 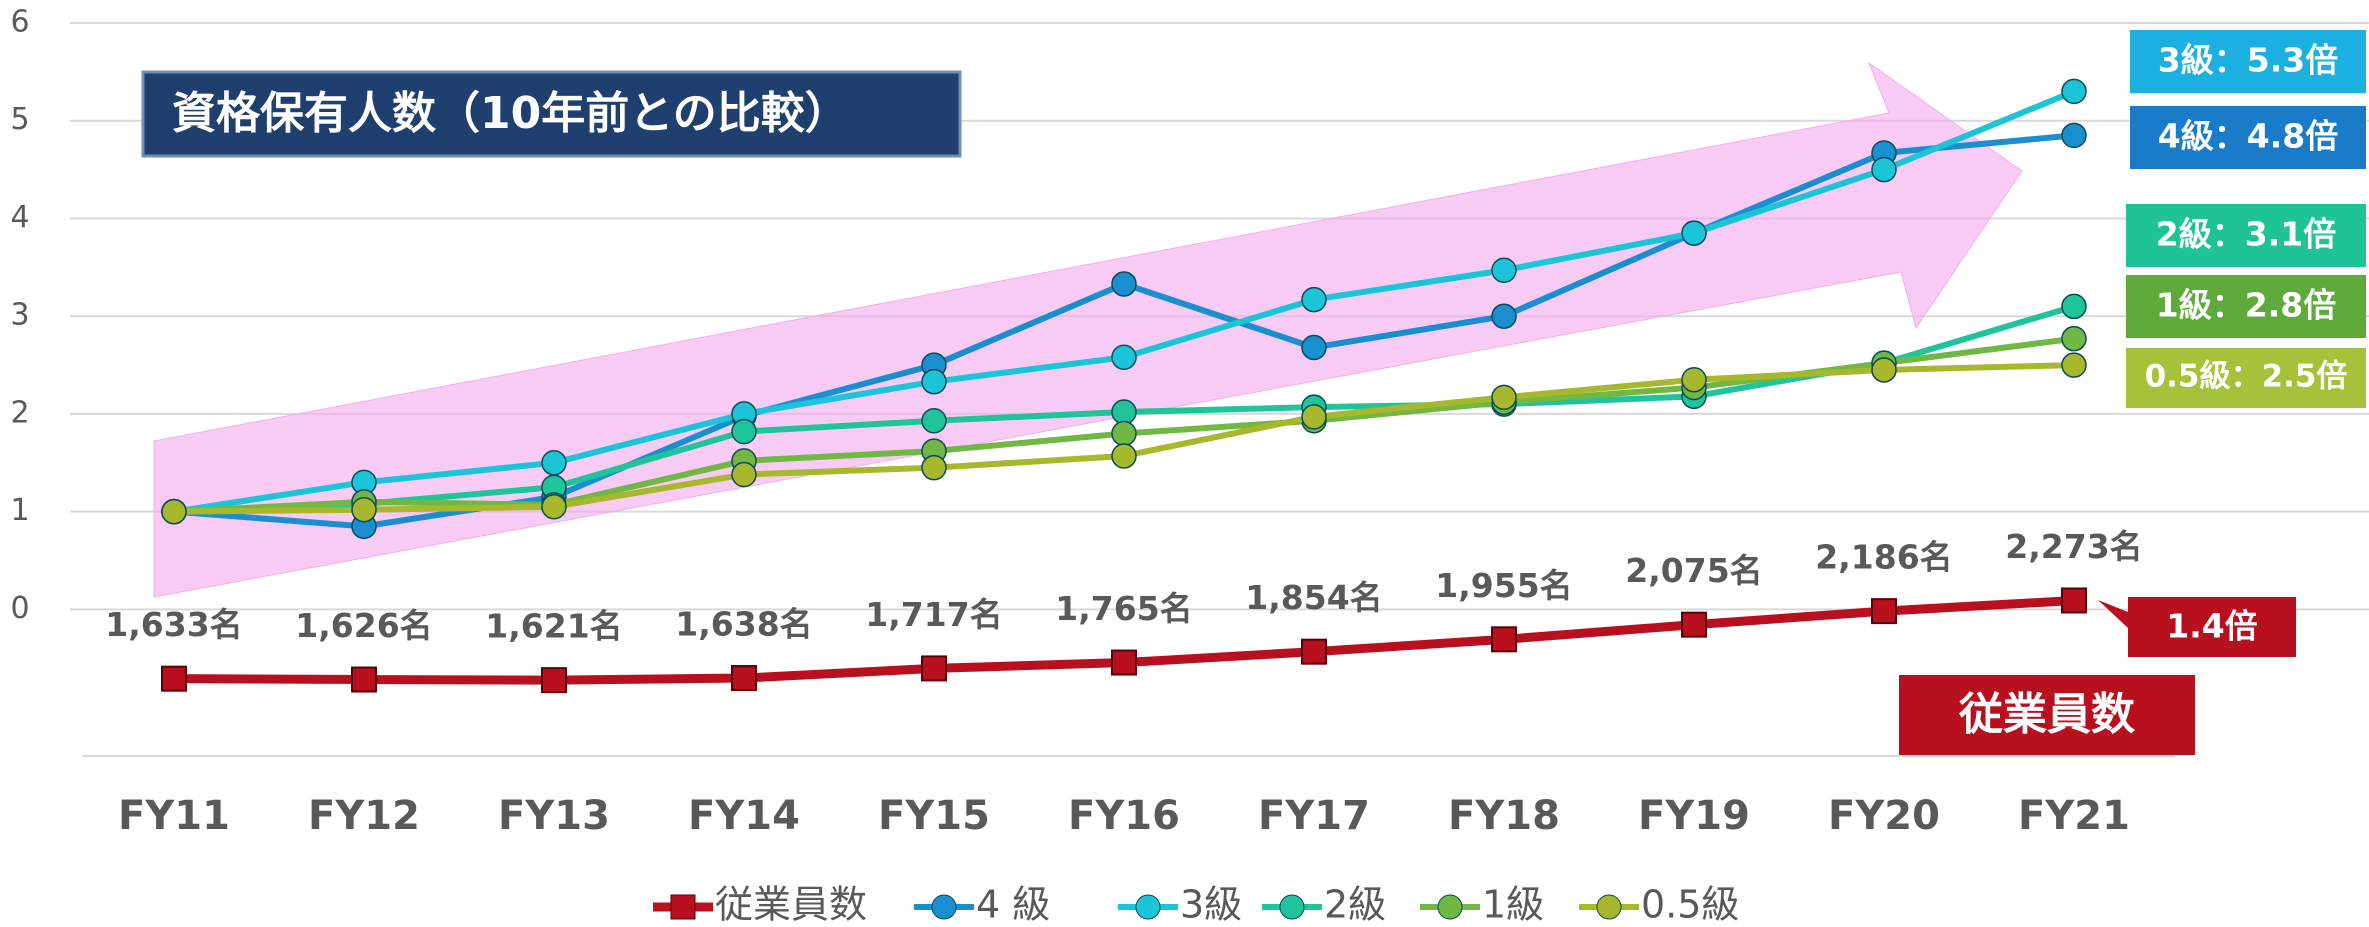 I want to click on data-label: 1,765名, so click(x=1123, y=608).